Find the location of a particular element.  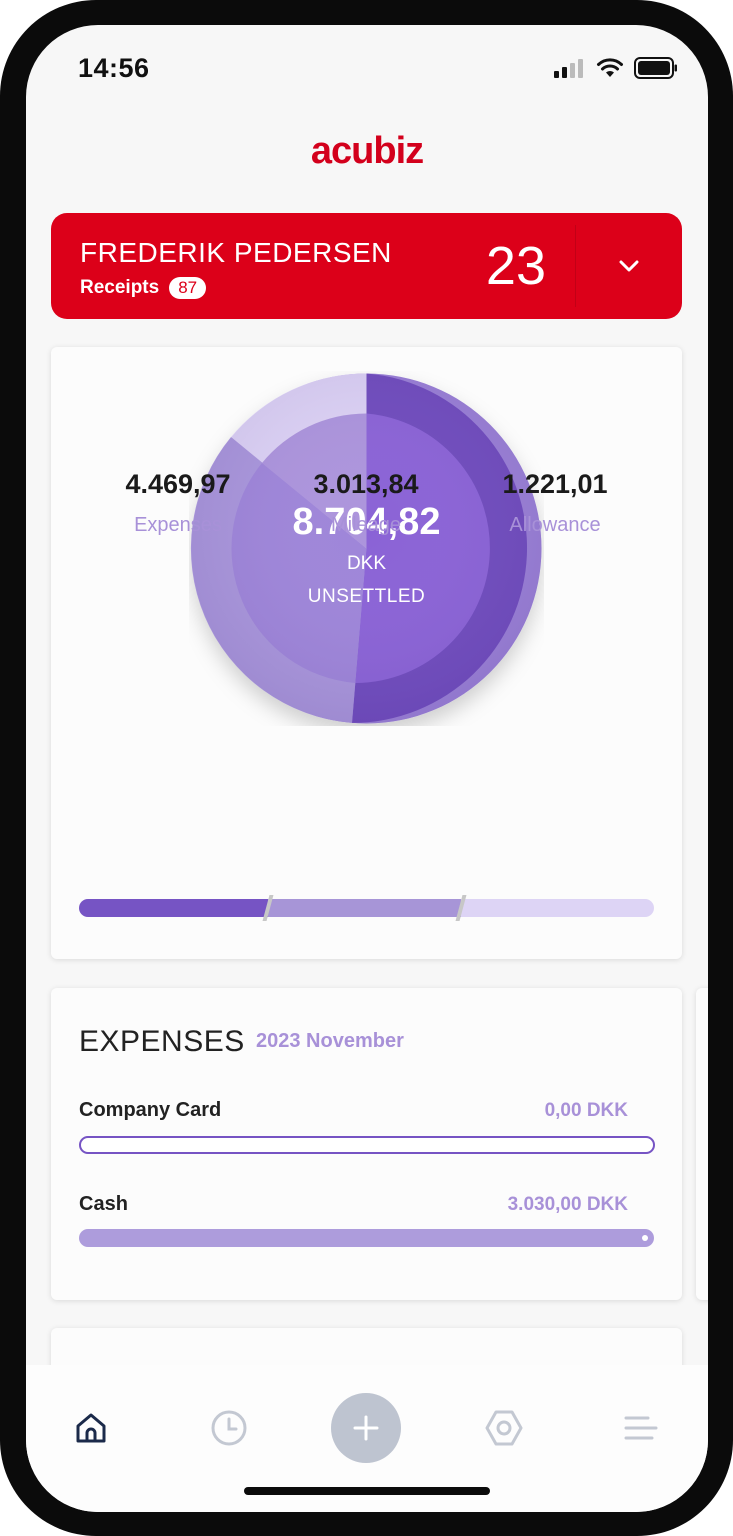

summary-split-bar is located at coordinates (366, 908).